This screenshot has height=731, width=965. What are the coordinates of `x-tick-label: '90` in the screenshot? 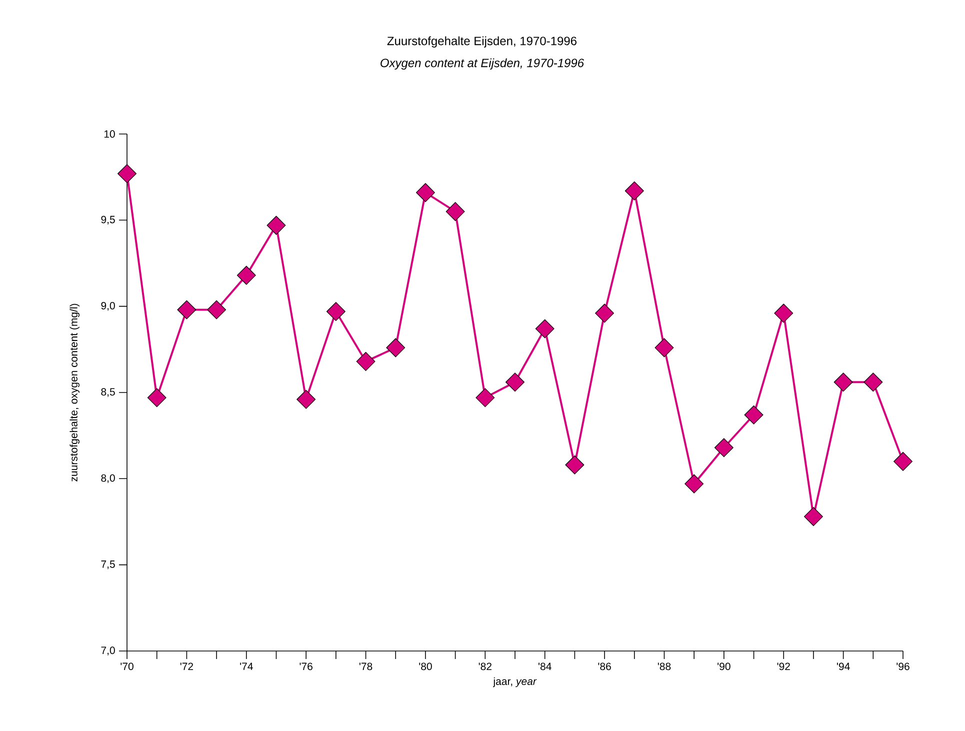 It's located at (724, 666).